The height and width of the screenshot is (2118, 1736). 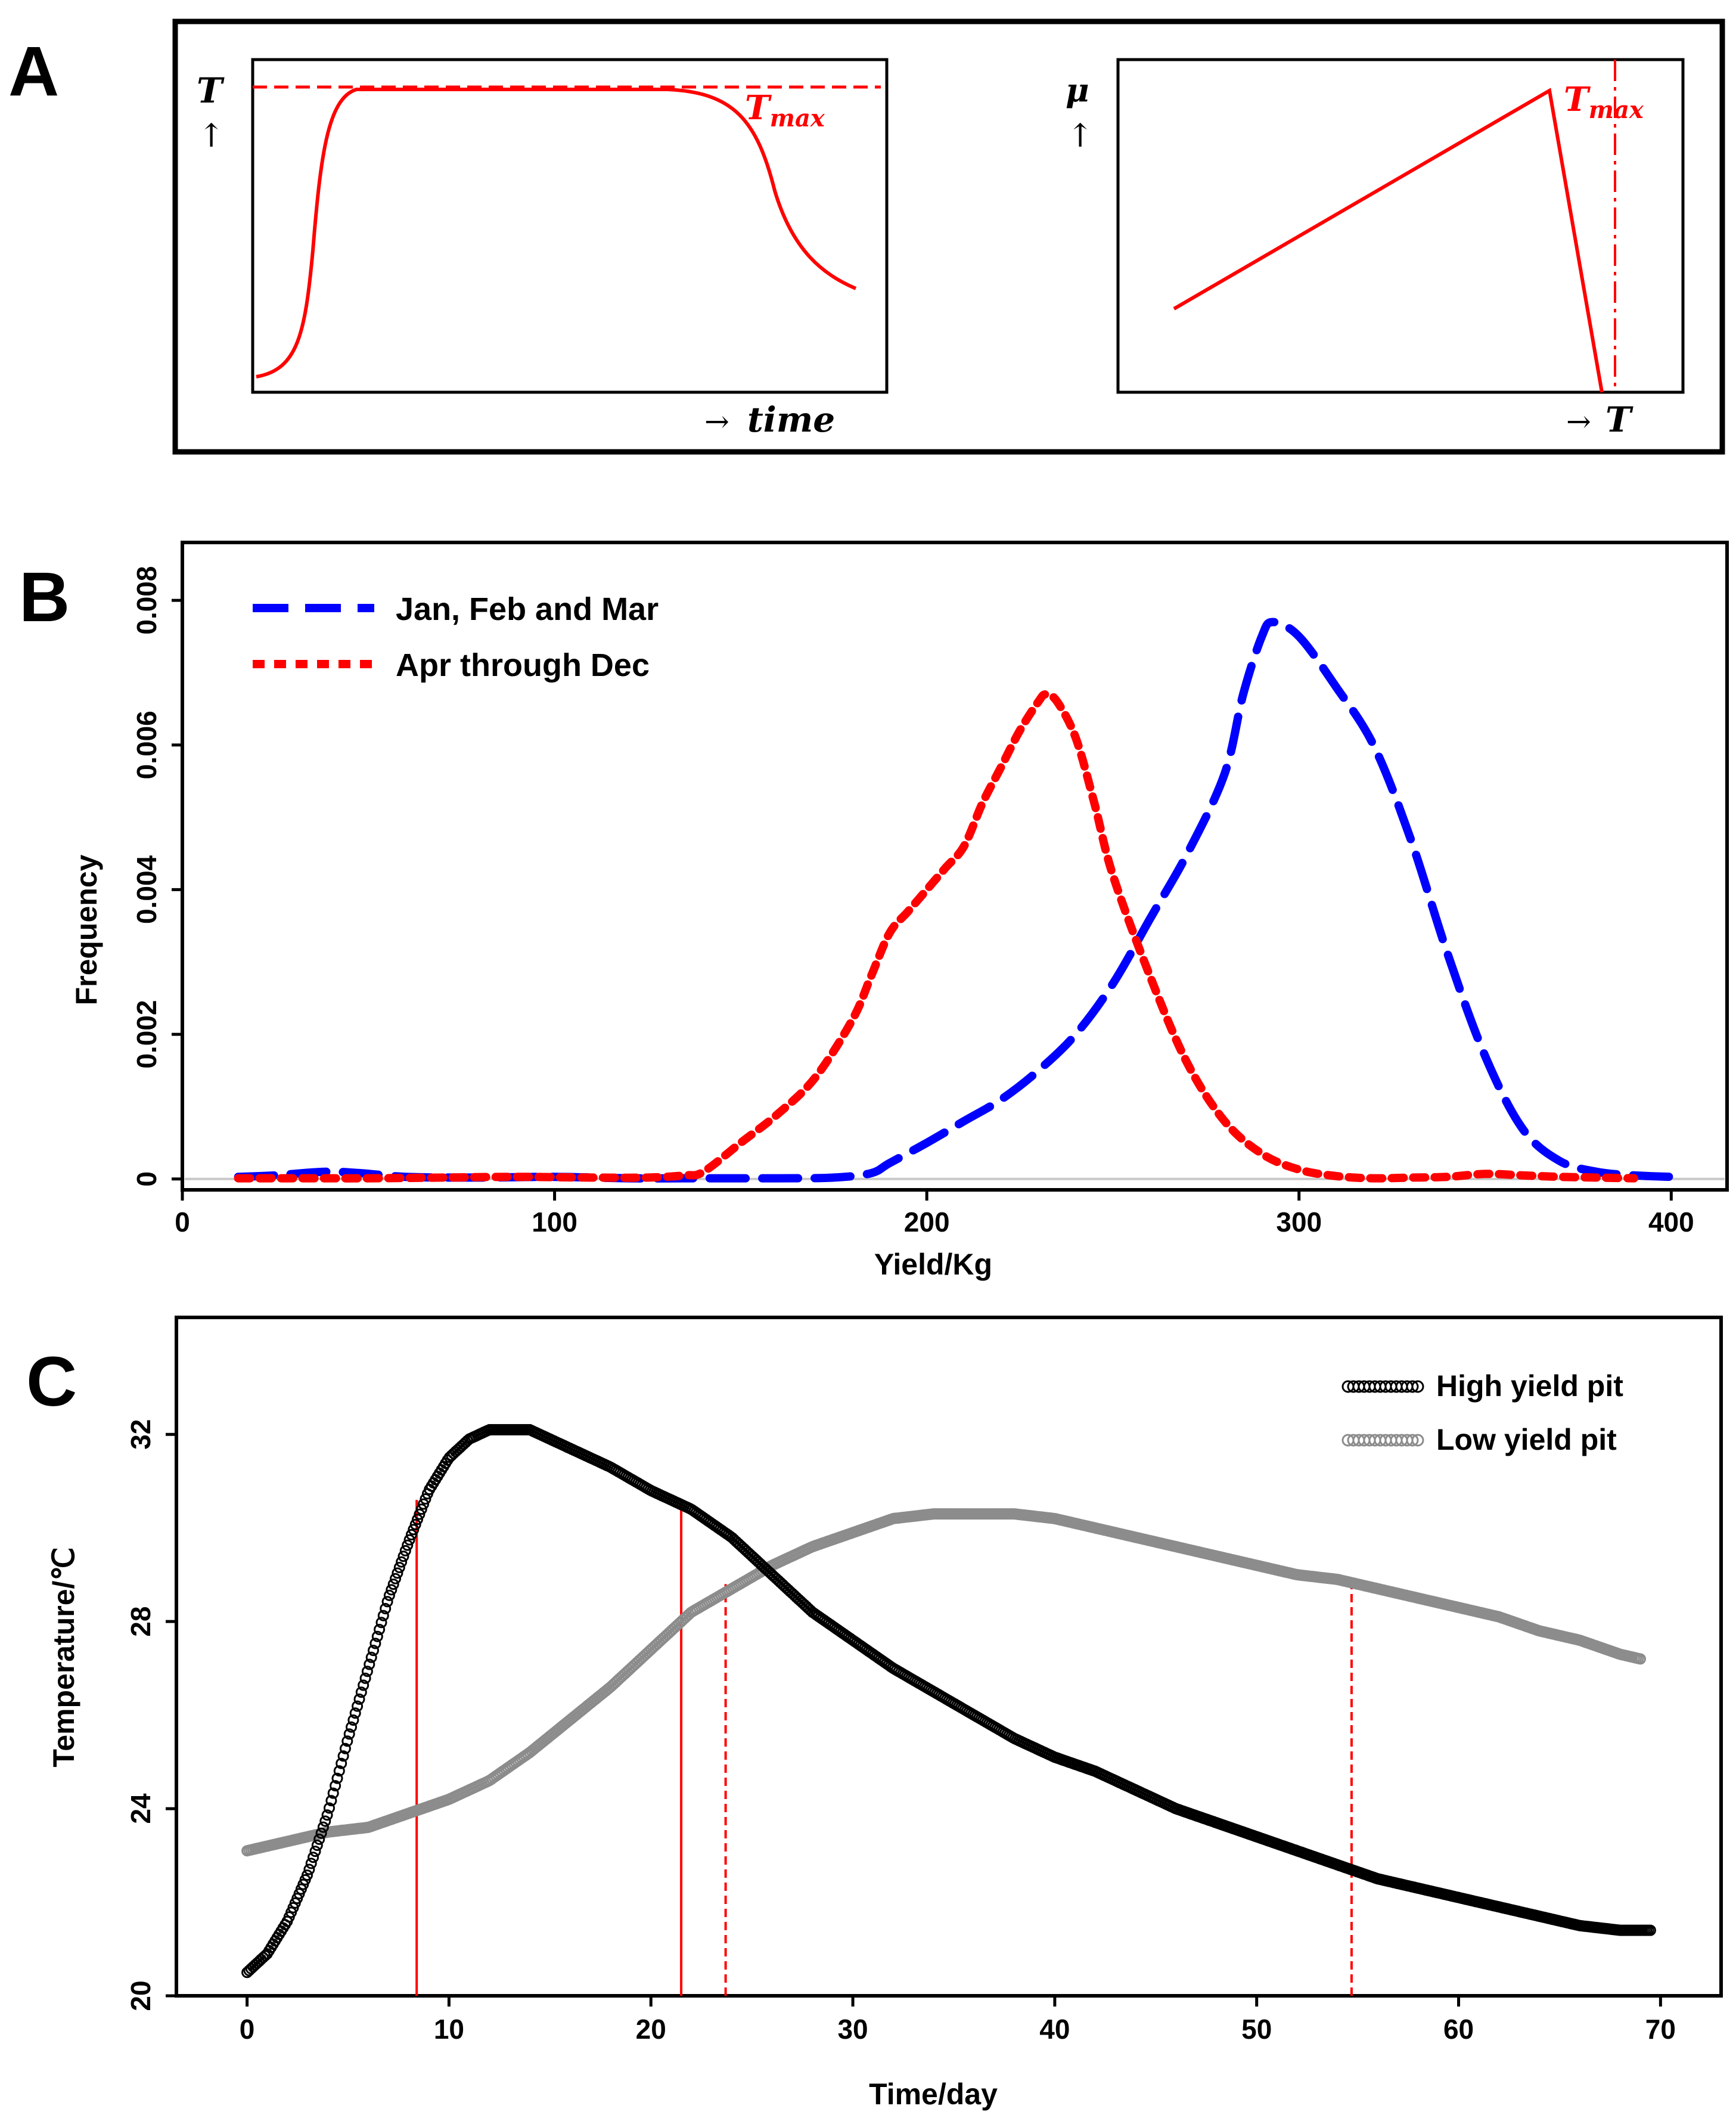 What do you see at coordinates (1388, 240) in the screenshot?
I see `panel-a-right-curve` at bounding box center [1388, 240].